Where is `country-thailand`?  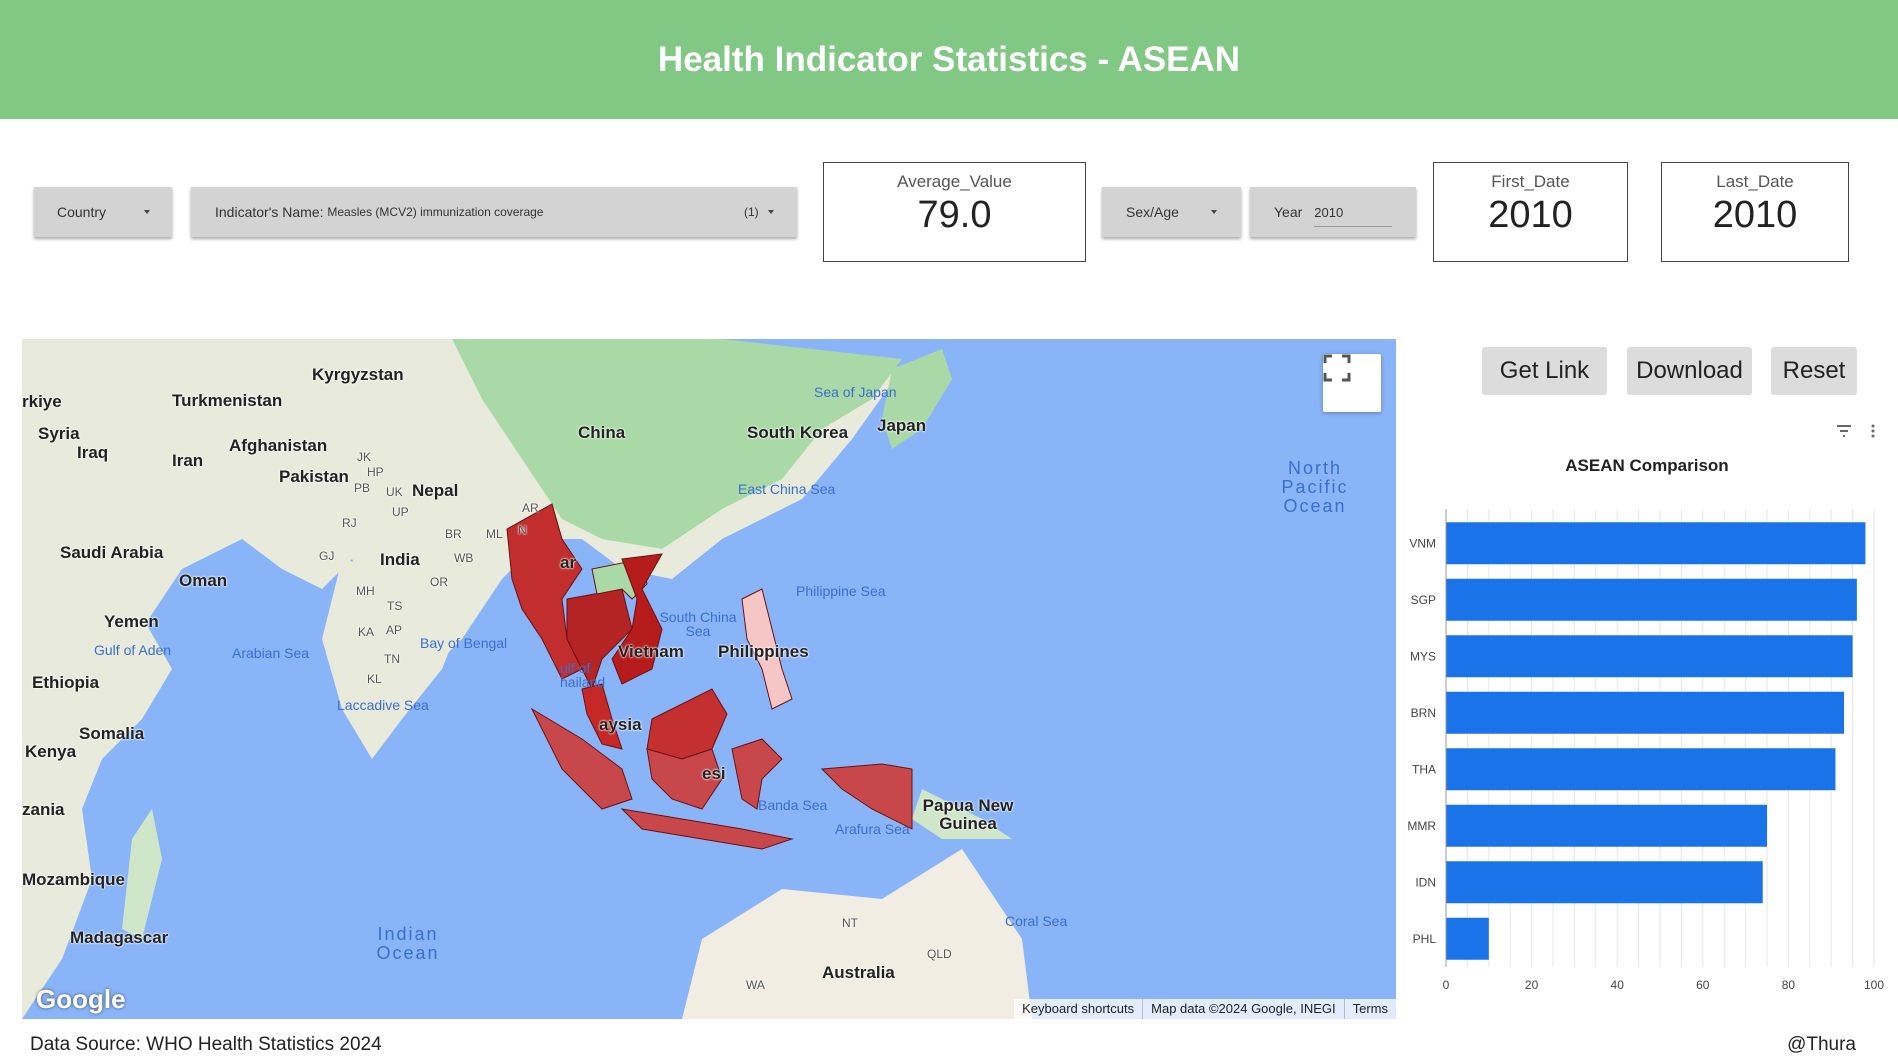 country-thailand is located at coordinates (599, 639).